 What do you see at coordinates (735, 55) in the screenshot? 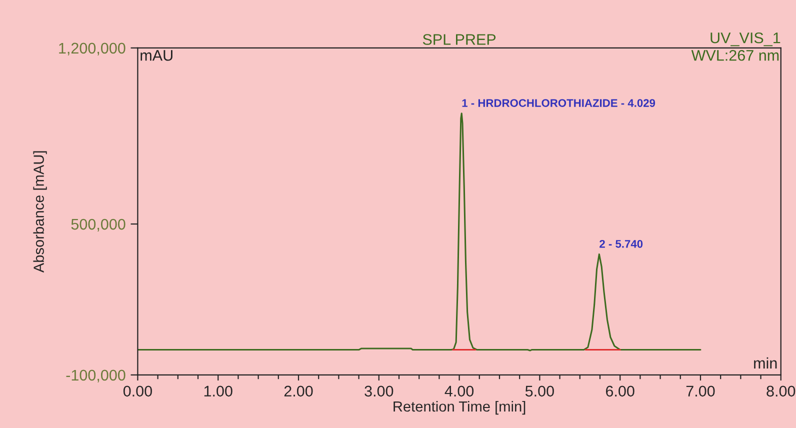
I see `annotation: WVL:267 nm` at bounding box center [735, 55].